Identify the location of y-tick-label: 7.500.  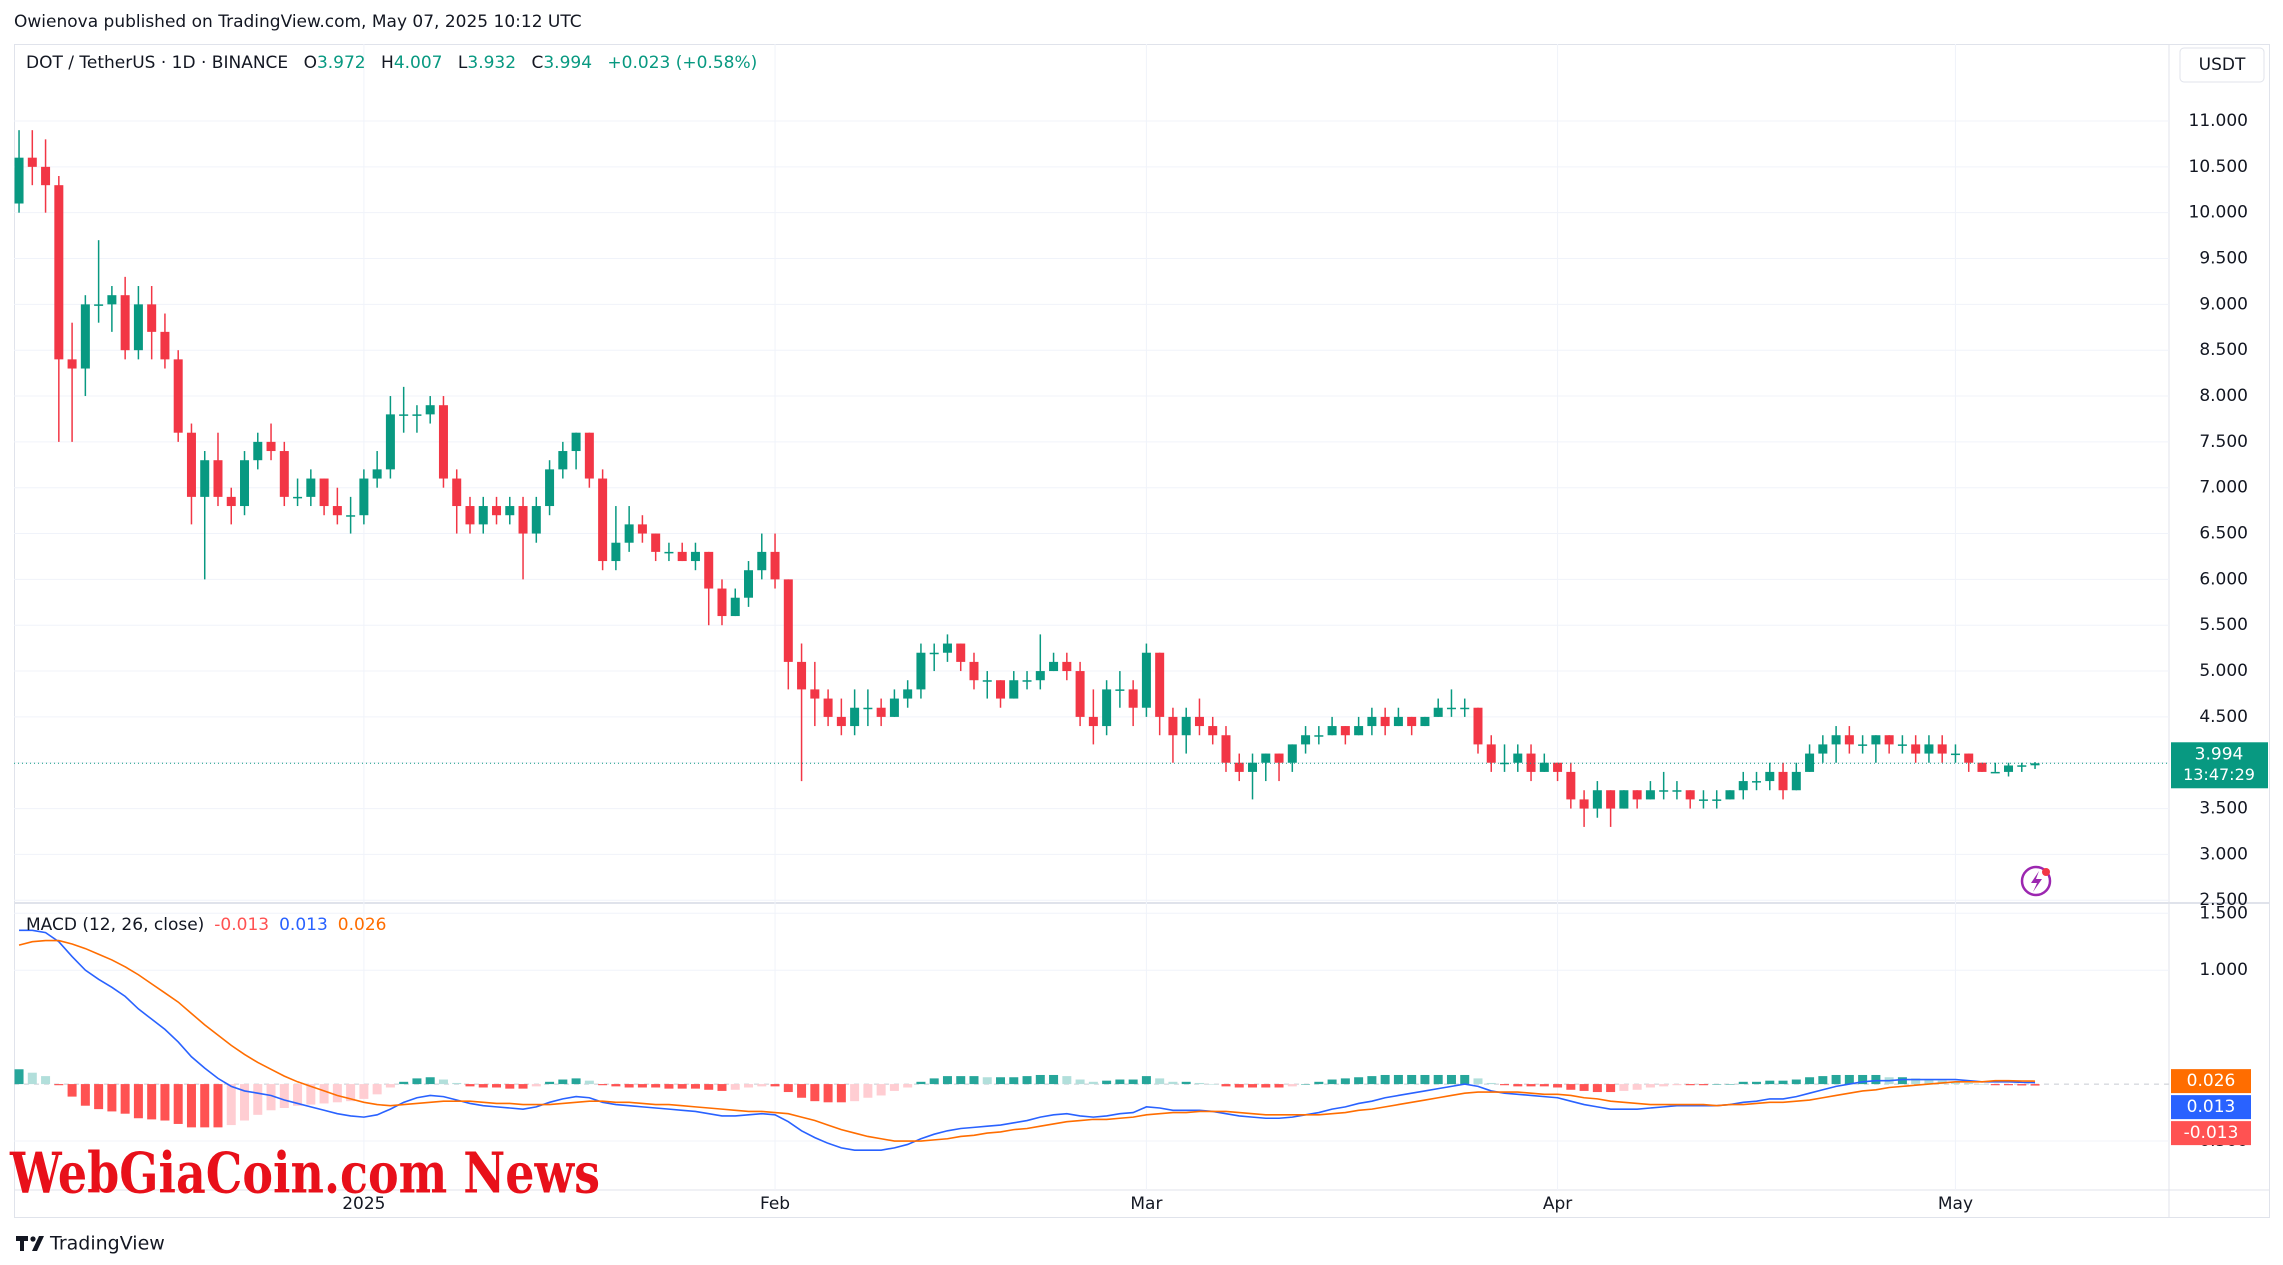
(2223, 442).